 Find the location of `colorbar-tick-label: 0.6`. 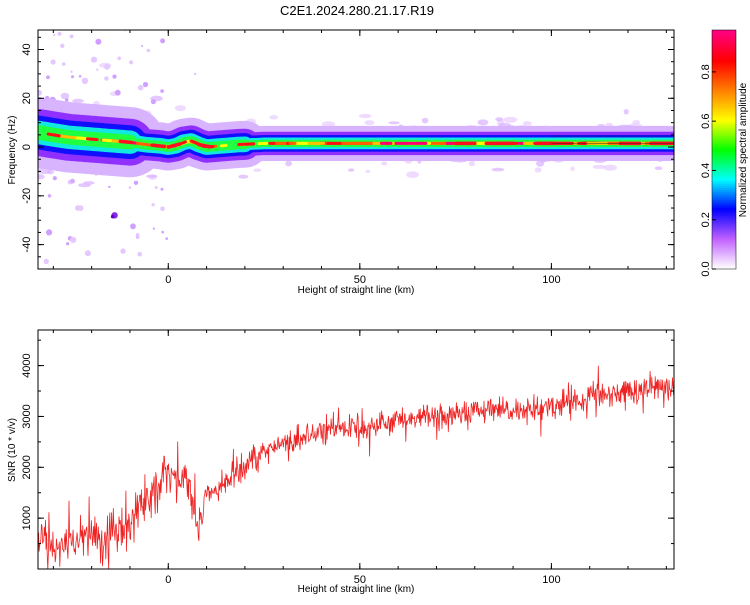

colorbar-tick-label: 0.6 is located at coordinates (706, 121).